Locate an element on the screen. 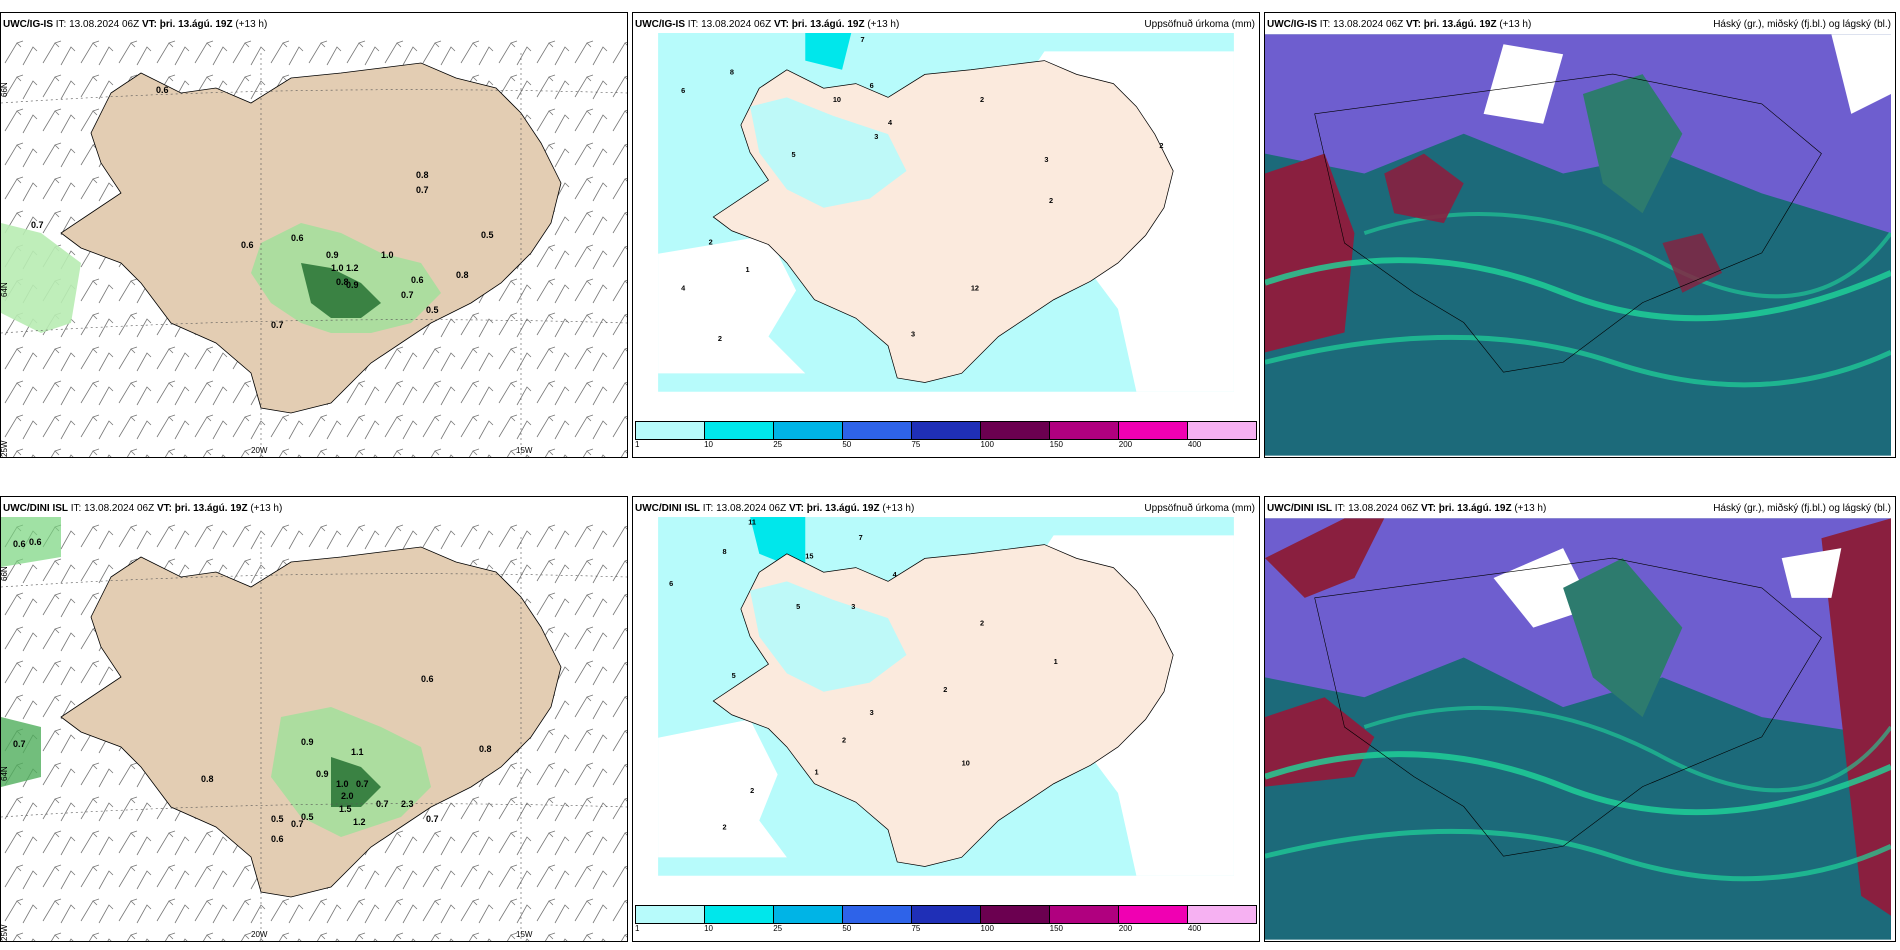 Image resolution: width=1900 pixels, height=950 pixels. dark-green-core is located at coordinates (356, 782).